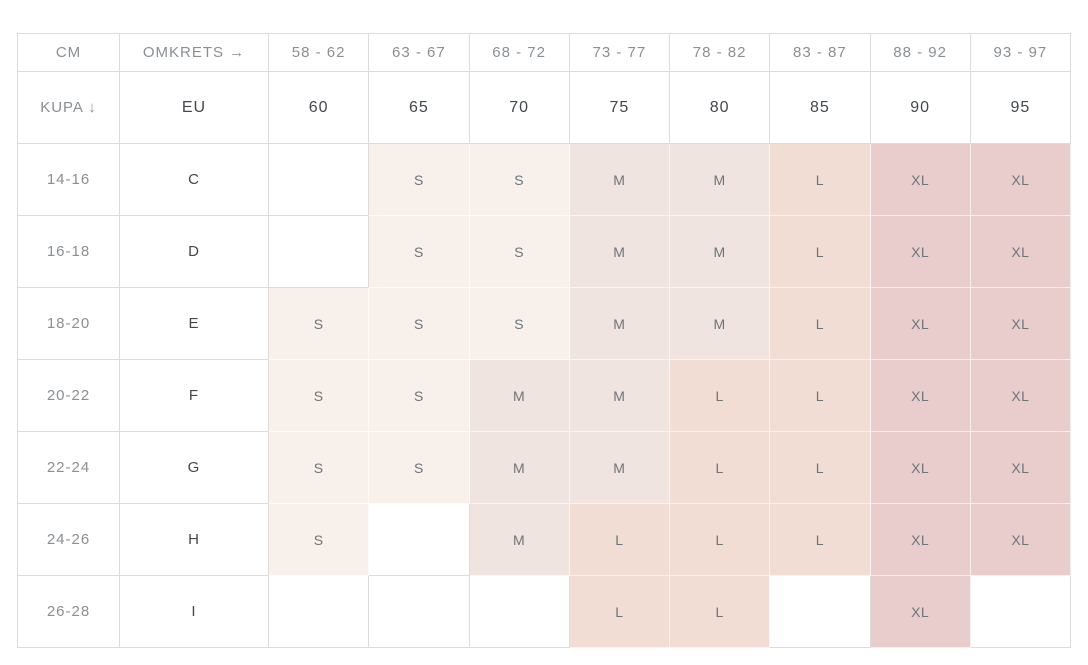 This screenshot has width=1088, height=665. Describe the element at coordinates (820, 53) in the screenshot. I see `circumference-header-cell: 83 - 87` at that location.